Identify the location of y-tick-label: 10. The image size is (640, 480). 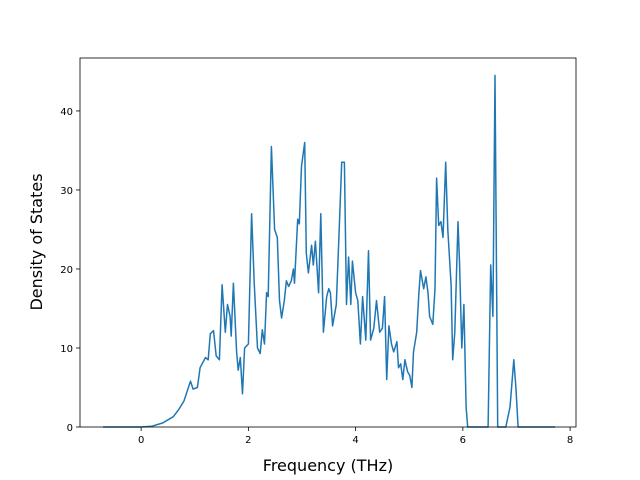
(66, 349).